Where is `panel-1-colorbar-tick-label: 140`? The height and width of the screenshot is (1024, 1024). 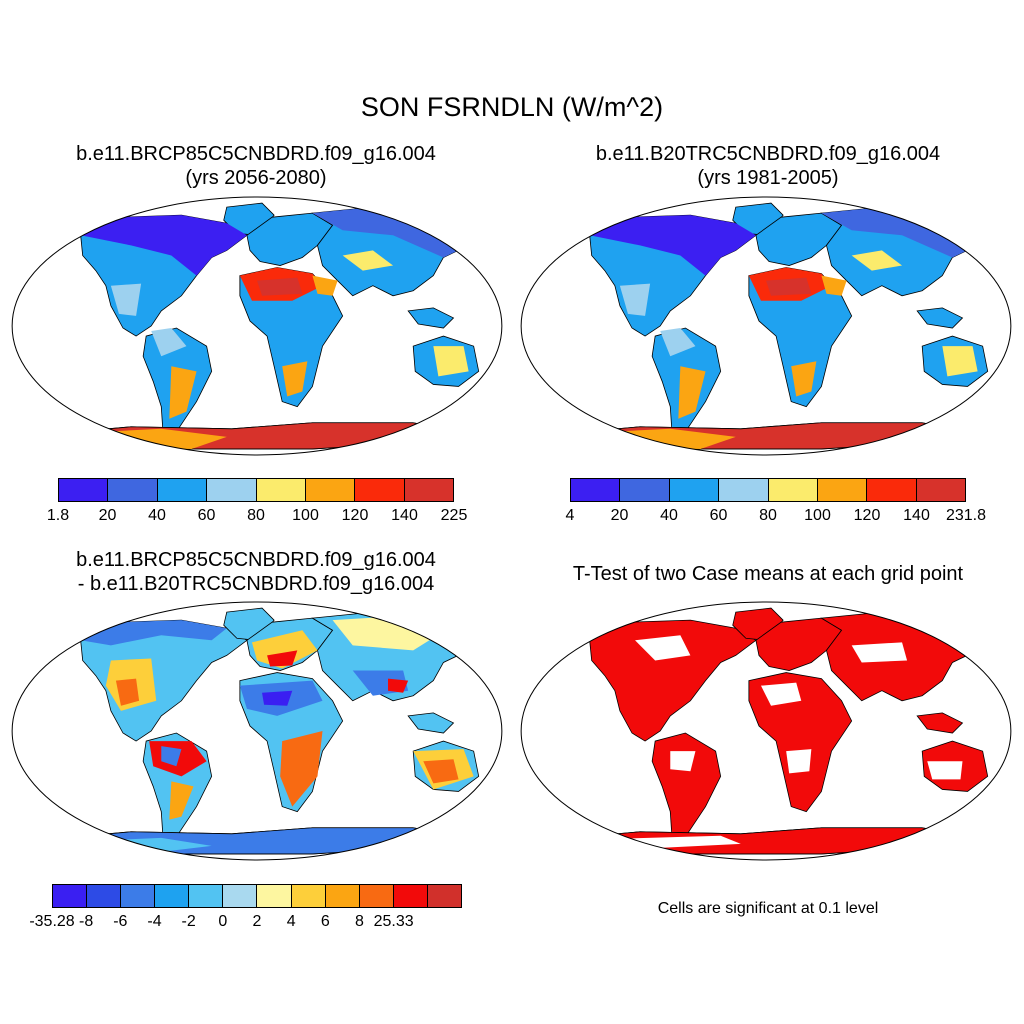
panel-1-colorbar-tick-label: 140 is located at coordinates (404, 515).